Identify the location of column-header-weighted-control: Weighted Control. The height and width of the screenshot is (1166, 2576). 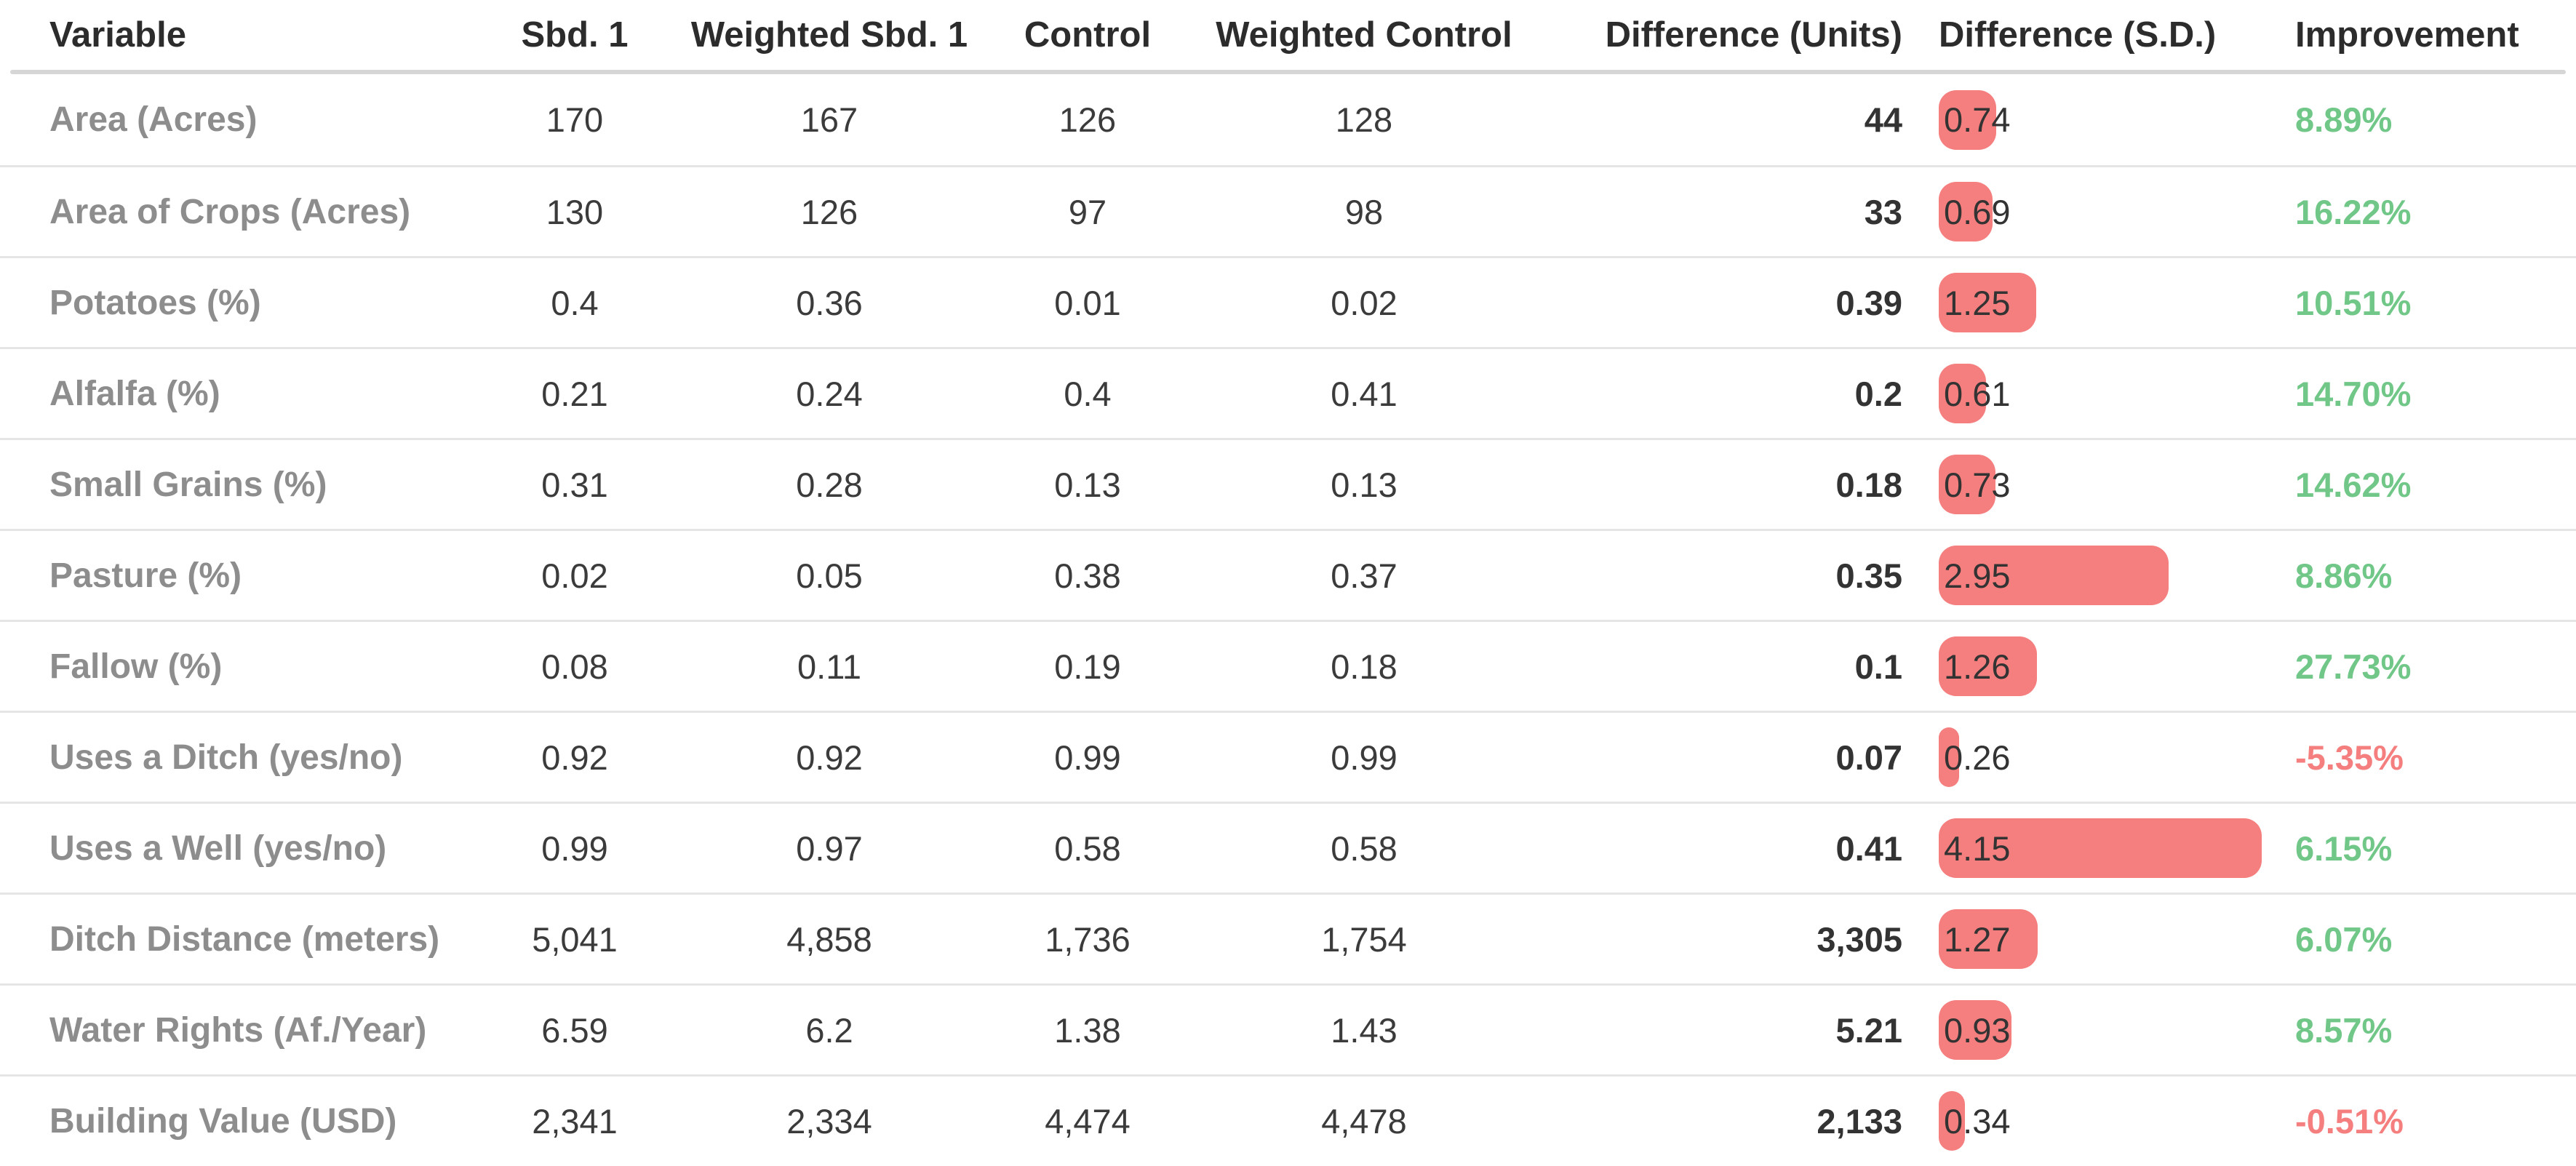
(1364, 35).